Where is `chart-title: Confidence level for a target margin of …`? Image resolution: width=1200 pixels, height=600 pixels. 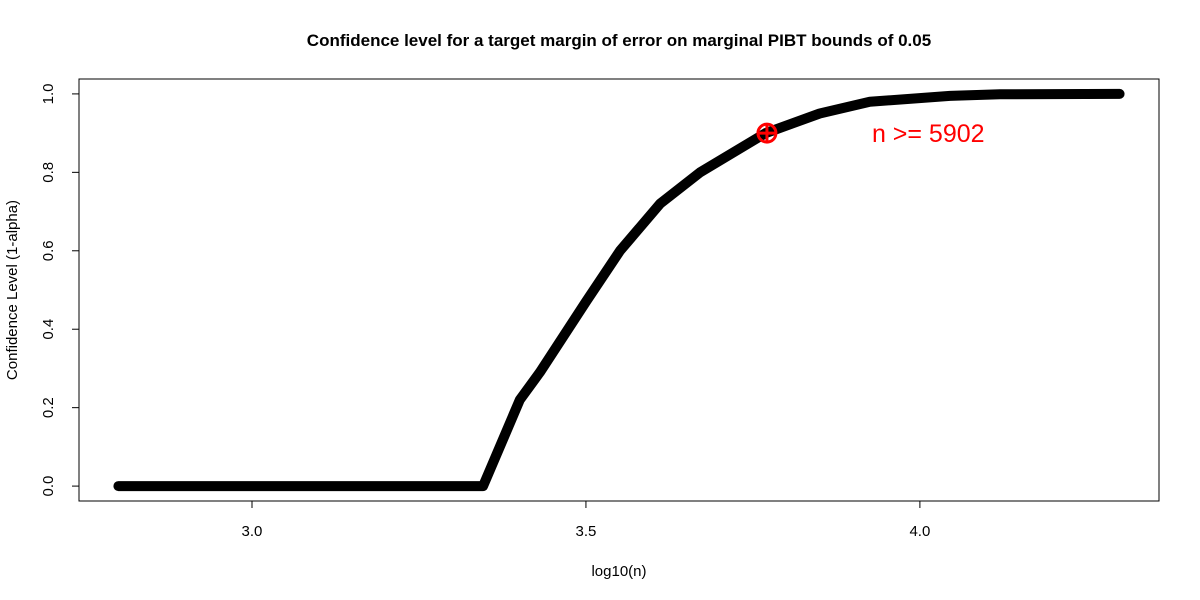
chart-title: Confidence level for a target margin of … is located at coordinates (619, 40).